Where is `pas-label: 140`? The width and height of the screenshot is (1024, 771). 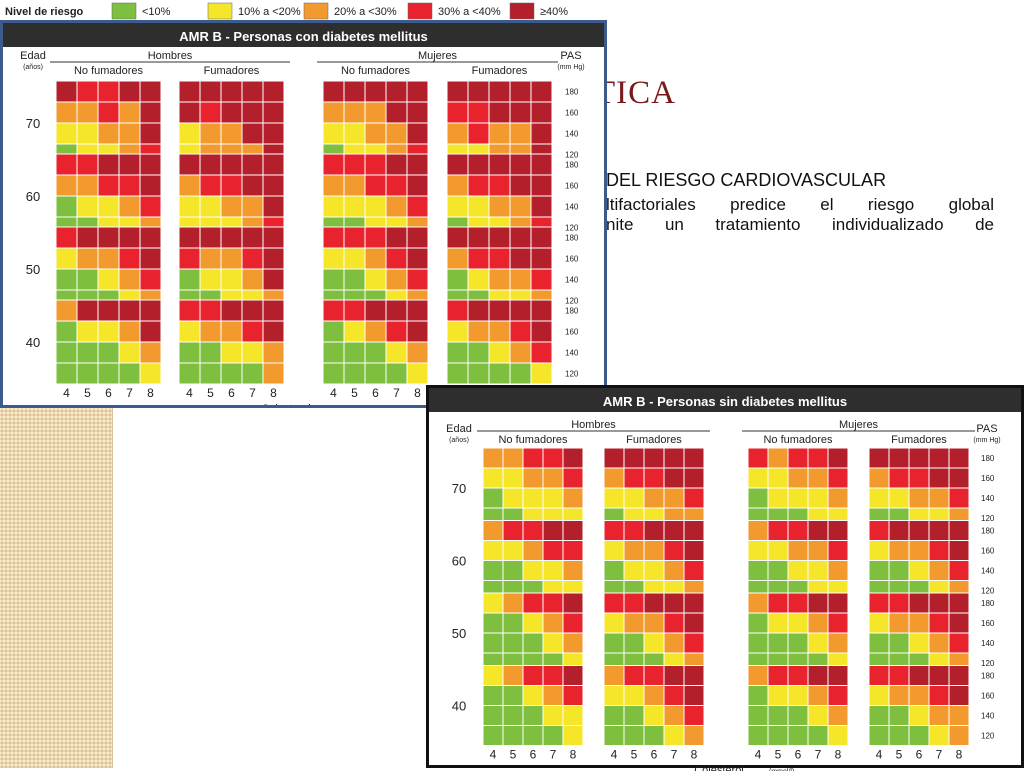
pas-label: 140 is located at coordinates (572, 353).